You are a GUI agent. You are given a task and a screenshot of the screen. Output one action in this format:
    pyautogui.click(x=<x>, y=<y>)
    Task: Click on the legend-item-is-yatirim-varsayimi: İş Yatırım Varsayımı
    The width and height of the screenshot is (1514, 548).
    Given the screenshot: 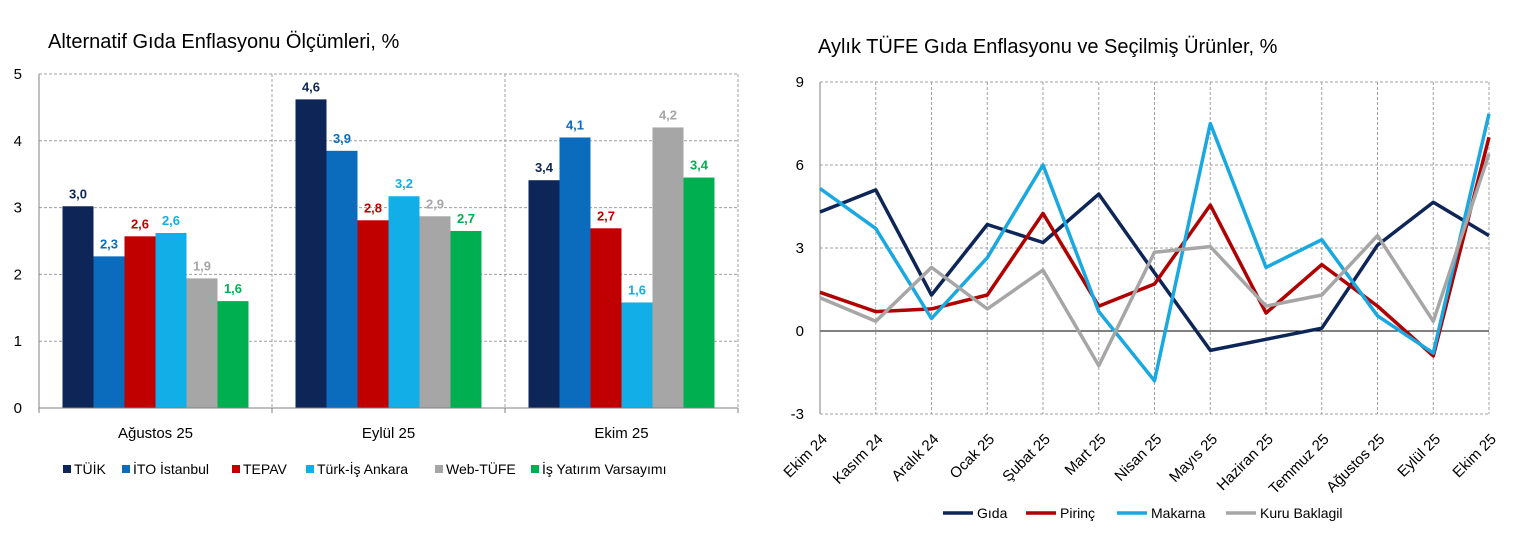 What is the action you would take?
    pyautogui.click(x=598, y=468)
    